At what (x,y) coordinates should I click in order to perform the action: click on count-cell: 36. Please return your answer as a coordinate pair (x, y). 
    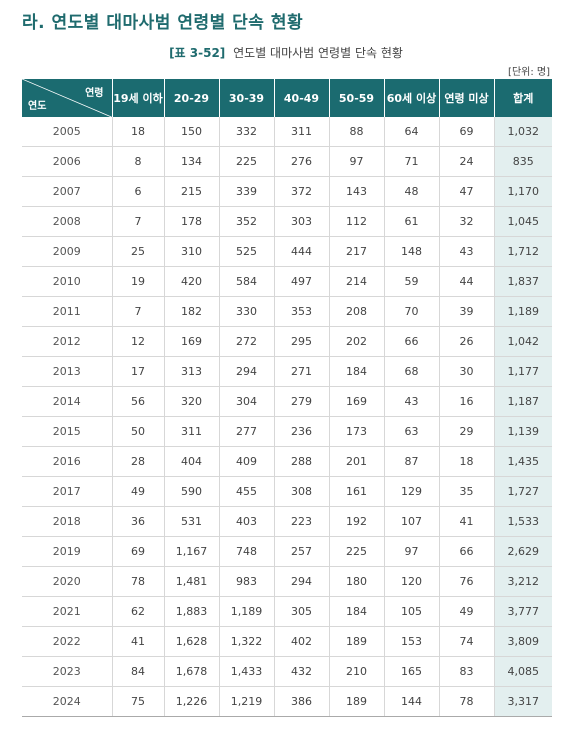
    Looking at the image, I should click on (137, 521).